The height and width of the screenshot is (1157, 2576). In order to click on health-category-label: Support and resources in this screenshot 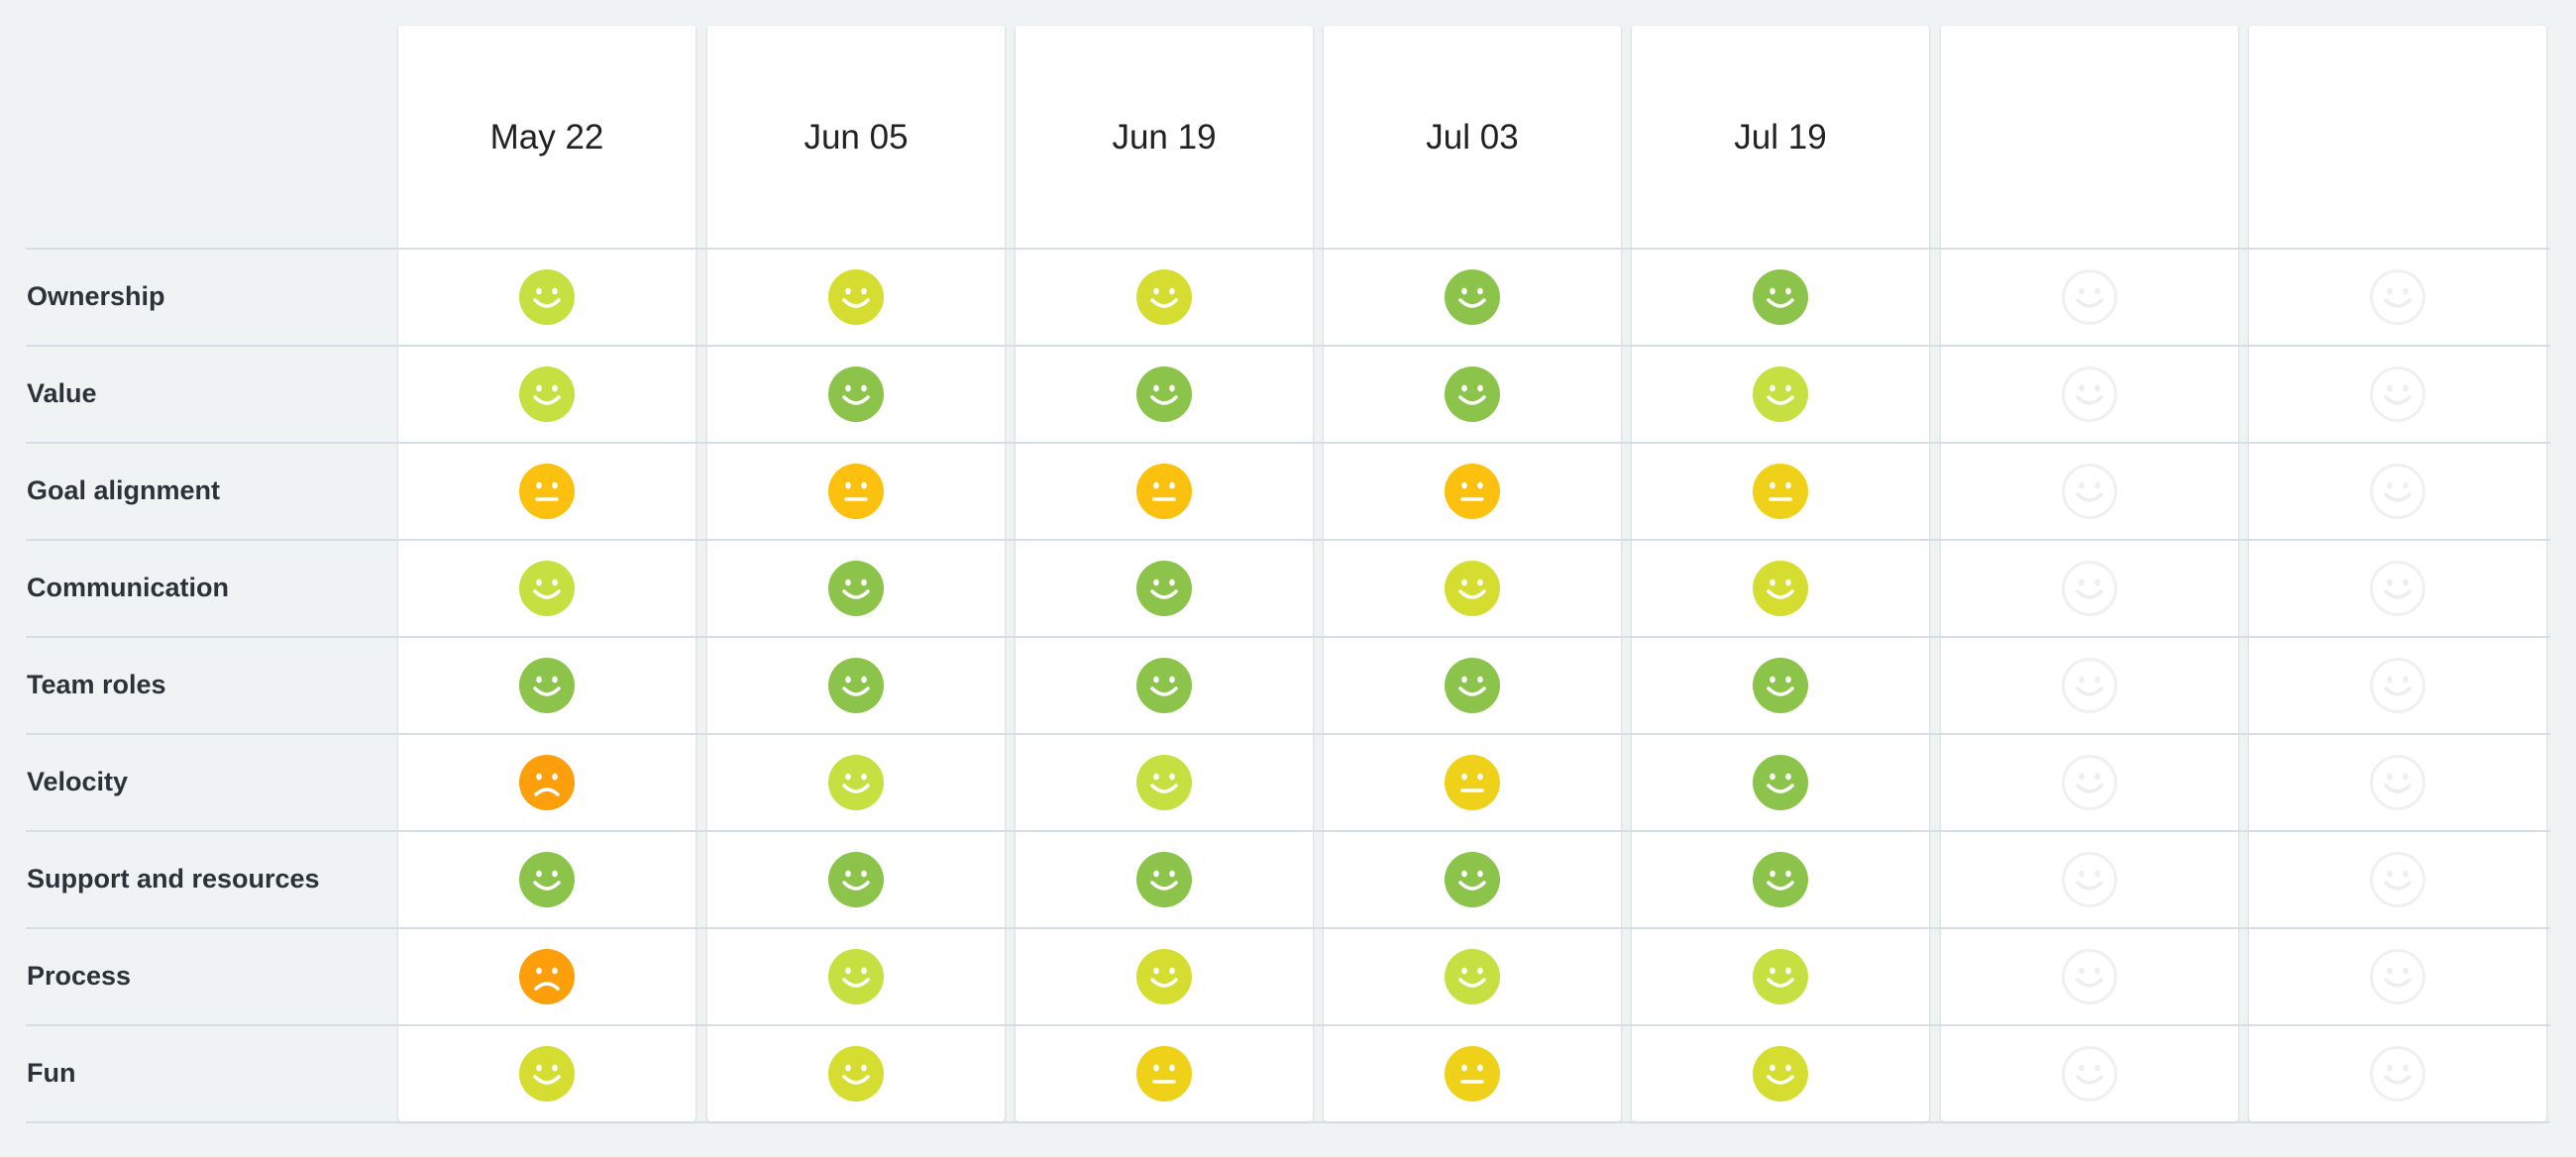, I will do `click(173, 879)`.